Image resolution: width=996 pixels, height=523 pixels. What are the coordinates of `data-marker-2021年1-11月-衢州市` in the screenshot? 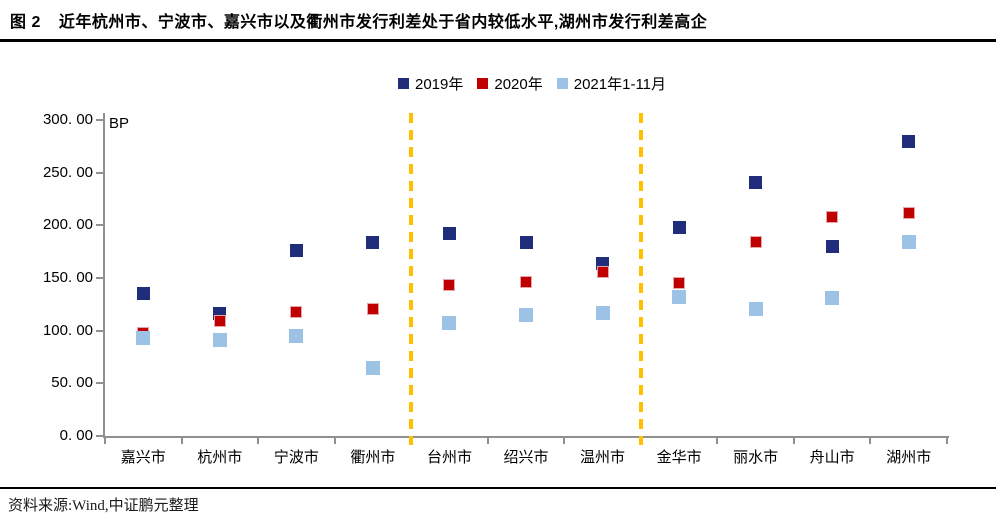 It's located at (372, 367).